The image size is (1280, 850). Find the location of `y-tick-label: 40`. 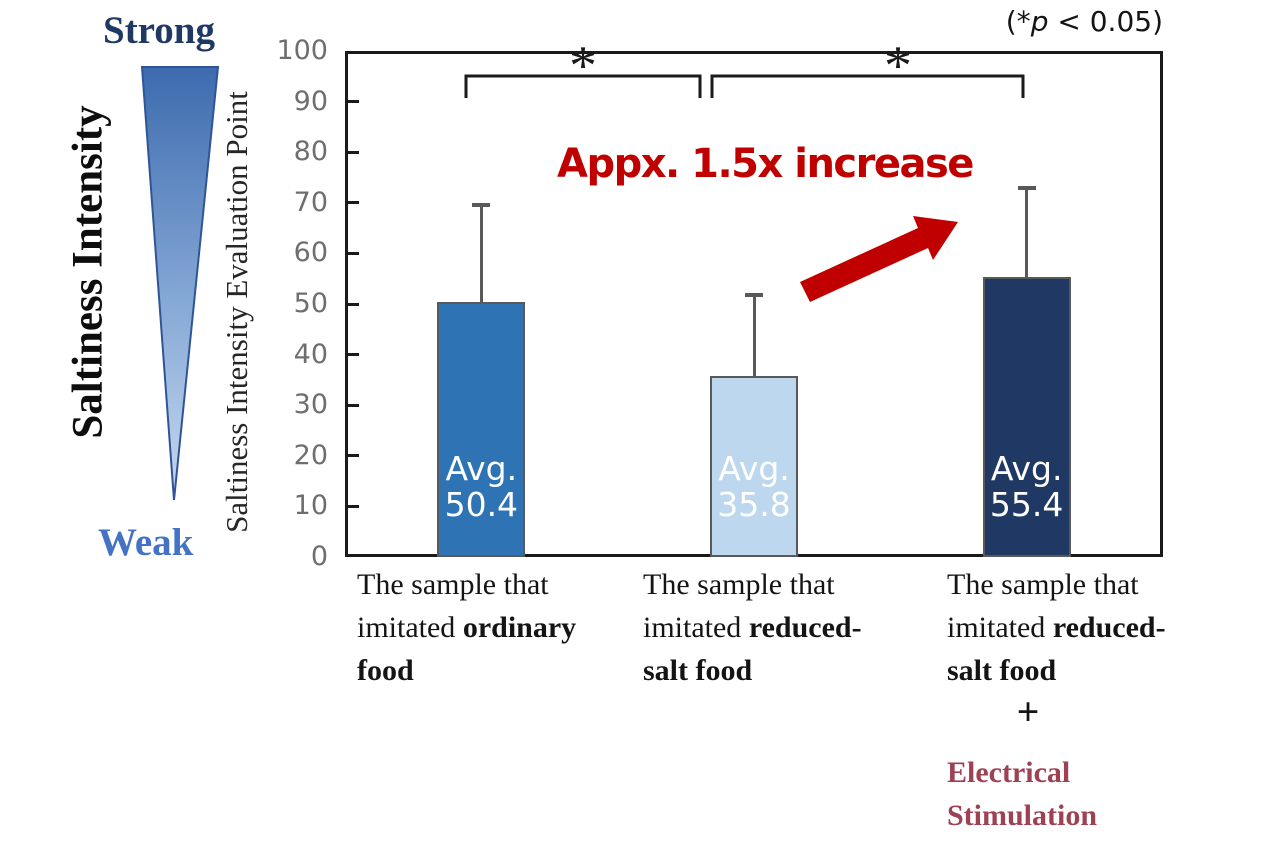

y-tick-label: 40 is located at coordinates (310, 354).